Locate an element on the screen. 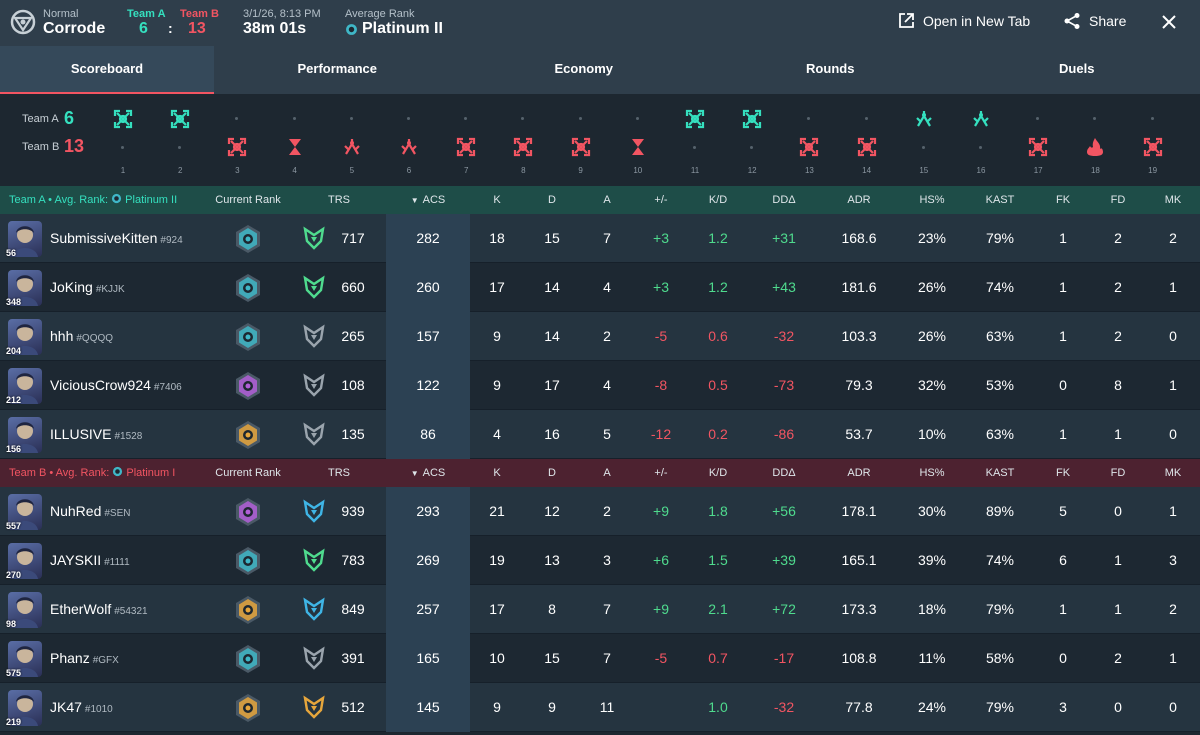 The height and width of the screenshot is (735, 1200). player-name: ViciousCrow924 #7406 is located at coordinates (116, 385).